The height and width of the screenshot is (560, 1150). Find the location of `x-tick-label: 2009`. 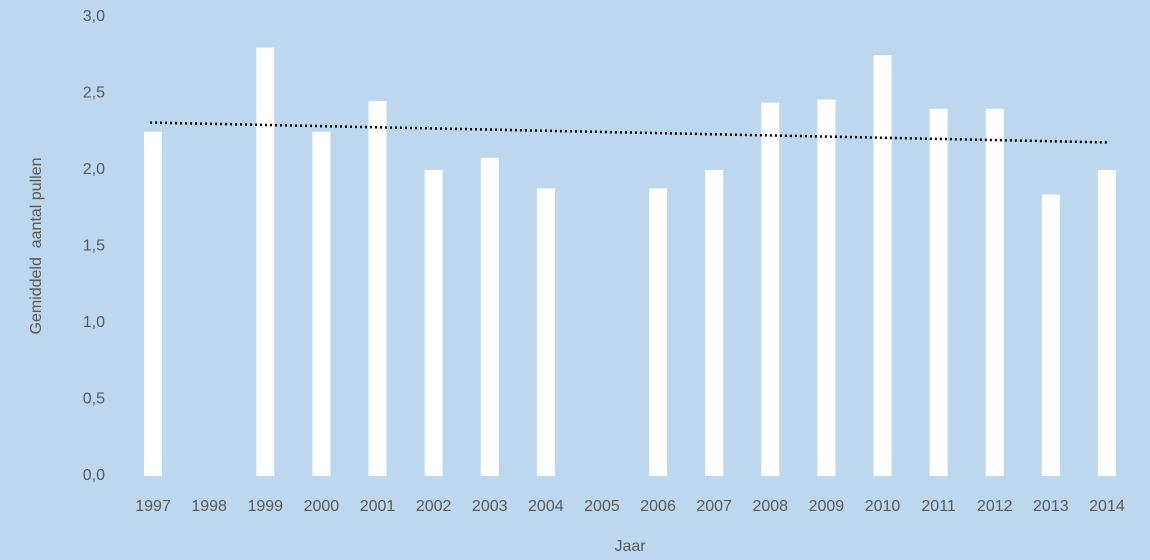

x-tick-label: 2009 is located at coordinates (827, 506).